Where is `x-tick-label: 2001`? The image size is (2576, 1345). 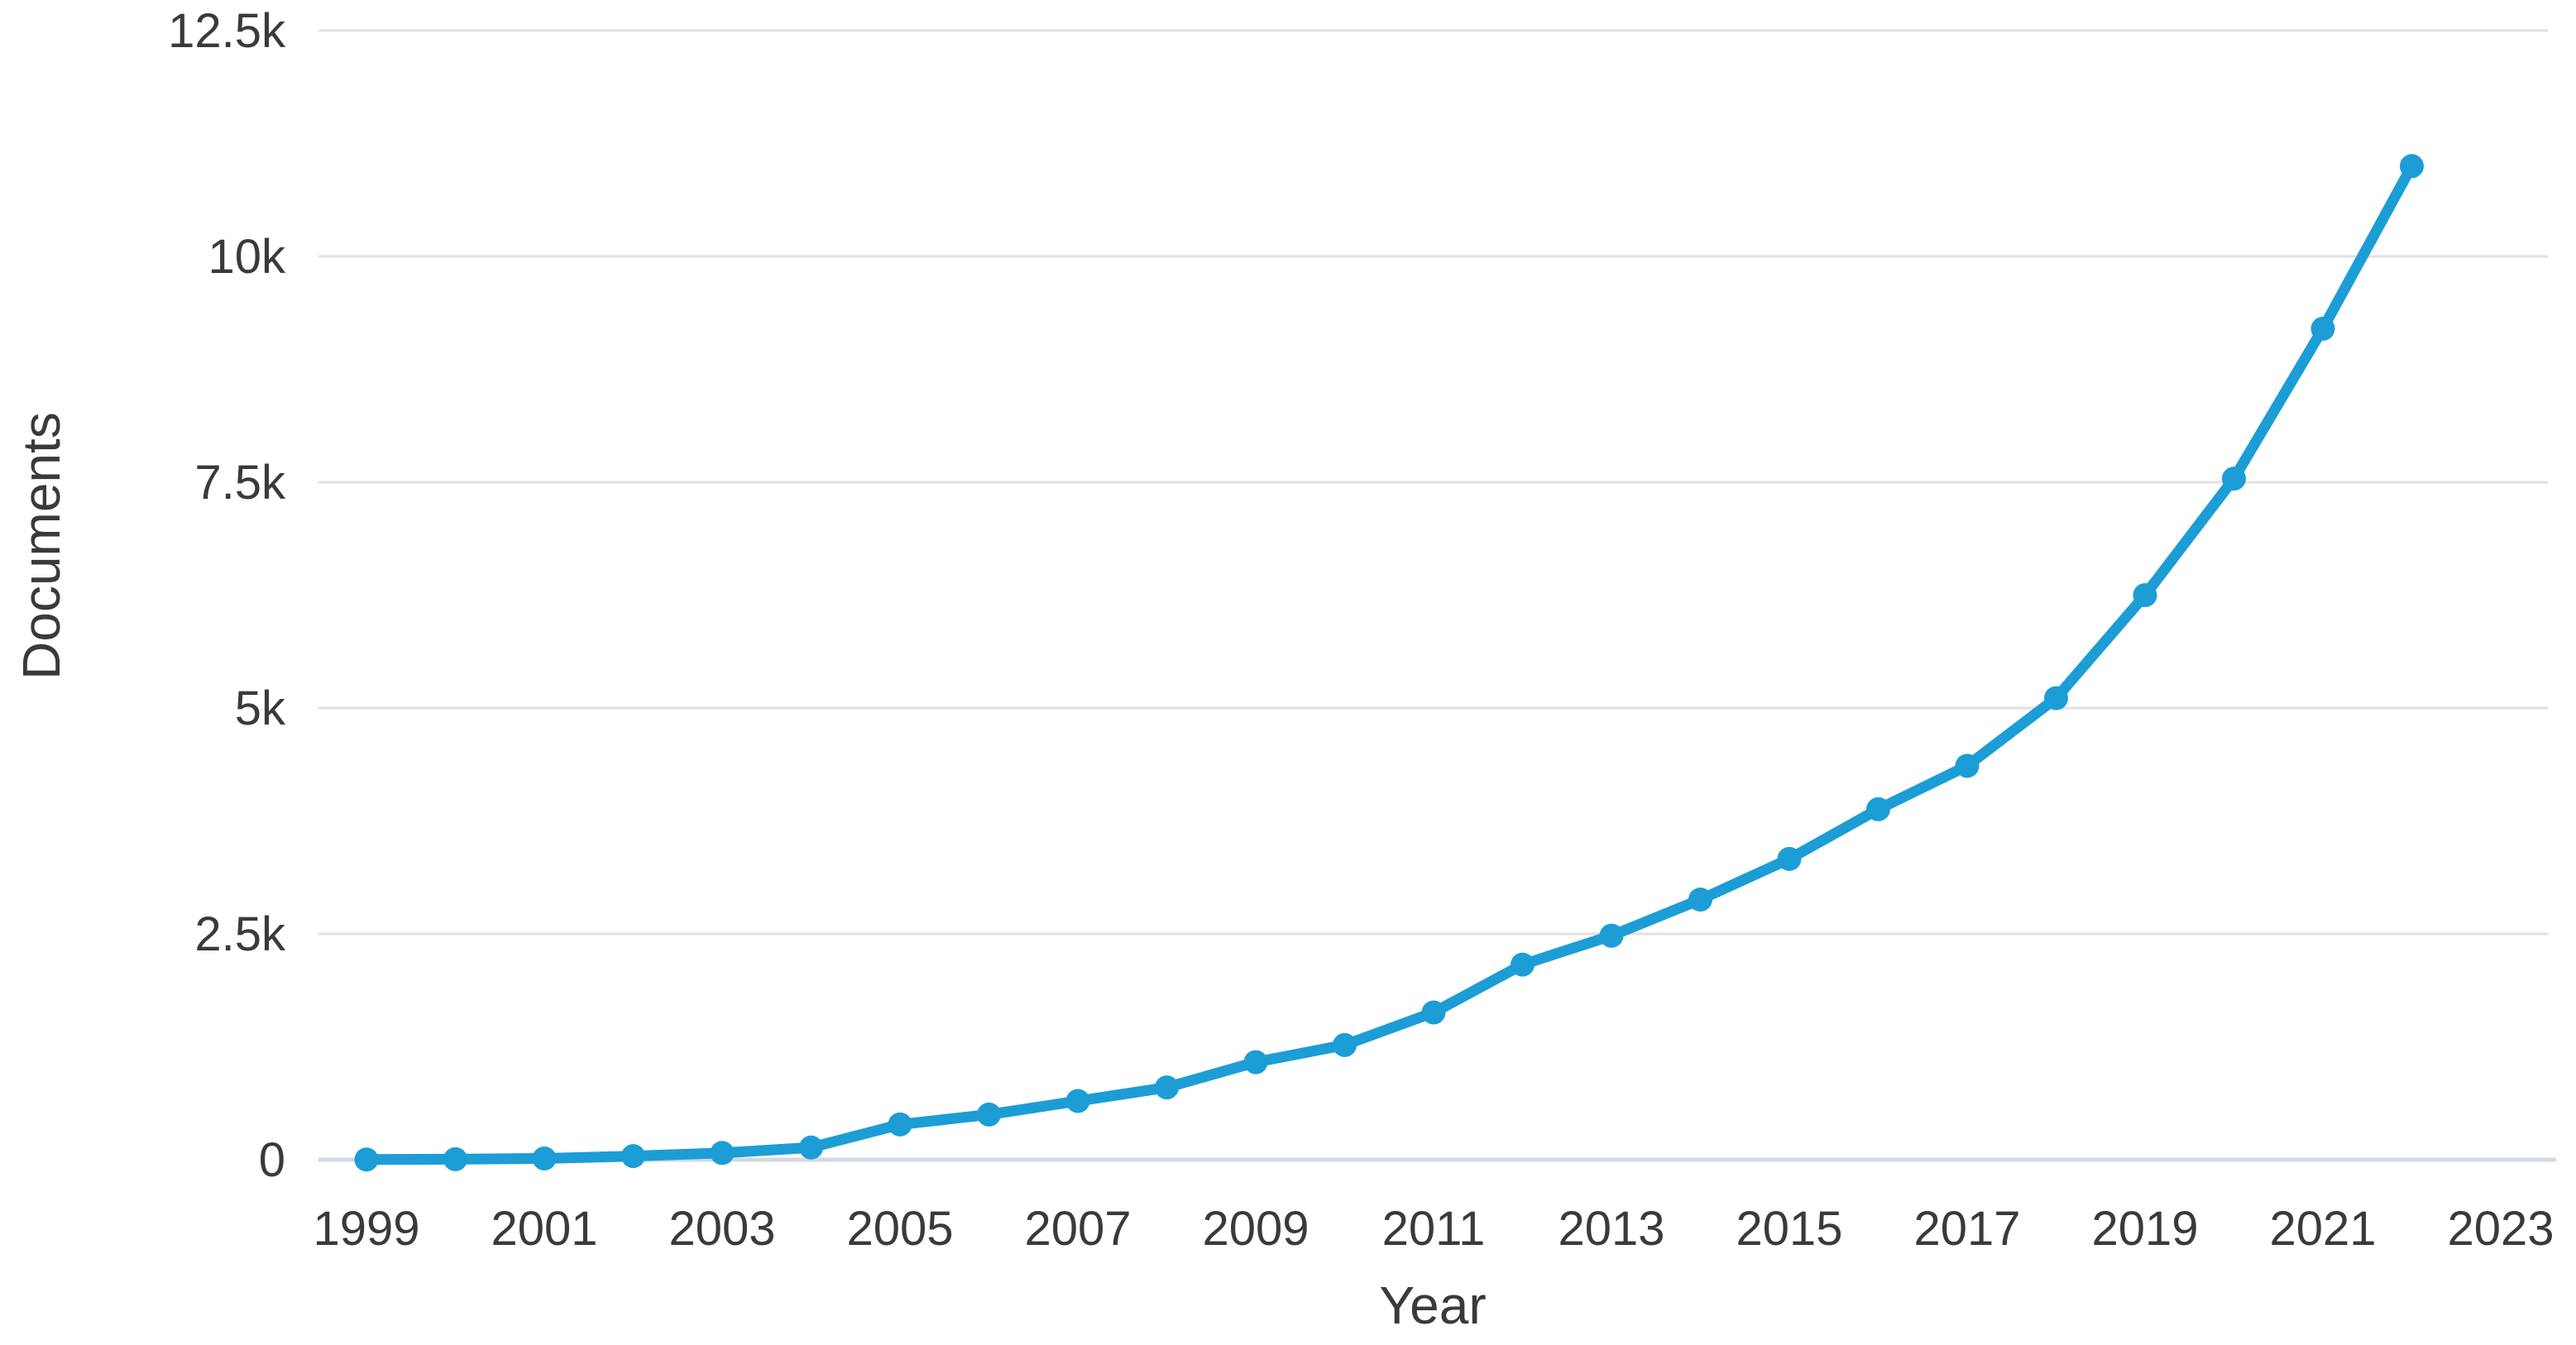
x-tick-label: 2001 is located at coordinates (544, 1229).